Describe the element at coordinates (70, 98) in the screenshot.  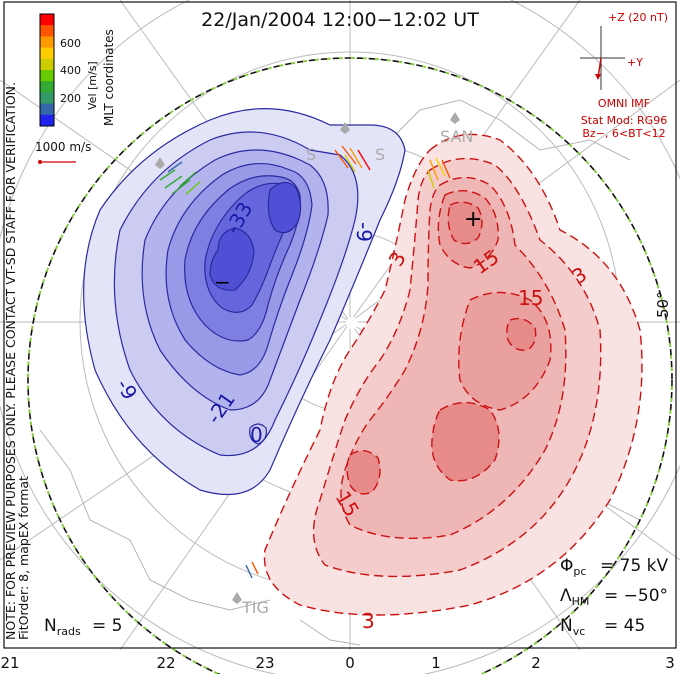
I see `colorbar-tick-200: 200` at that location.